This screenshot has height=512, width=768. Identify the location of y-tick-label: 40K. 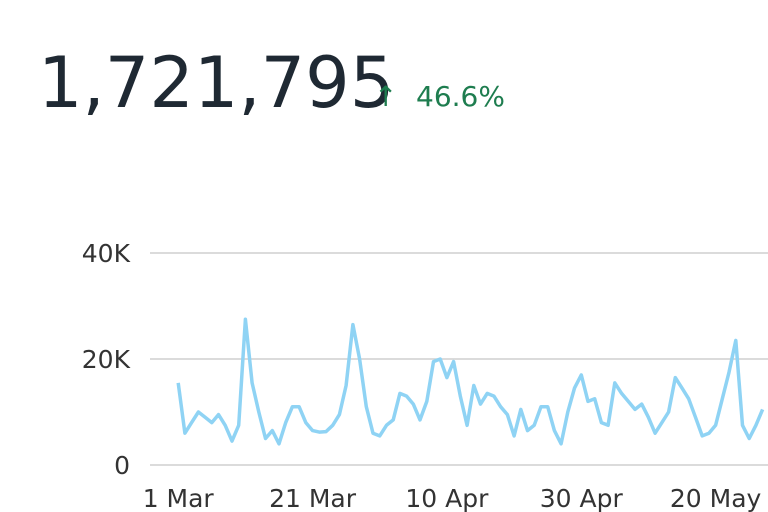
(106, 253).